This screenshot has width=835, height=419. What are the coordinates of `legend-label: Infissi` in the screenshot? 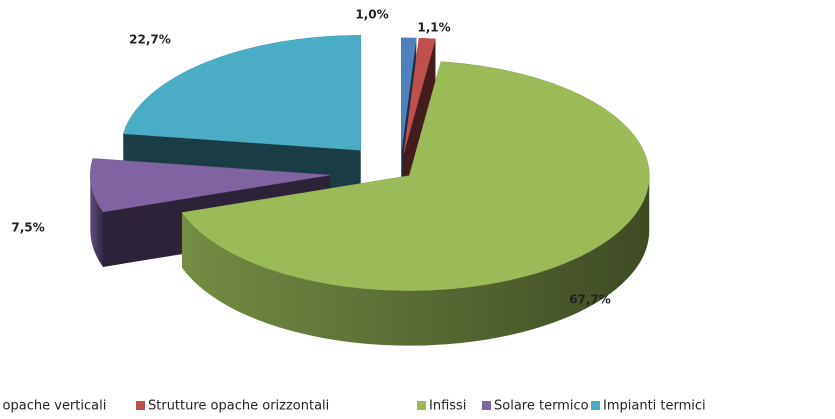 It's located at (447, 406).